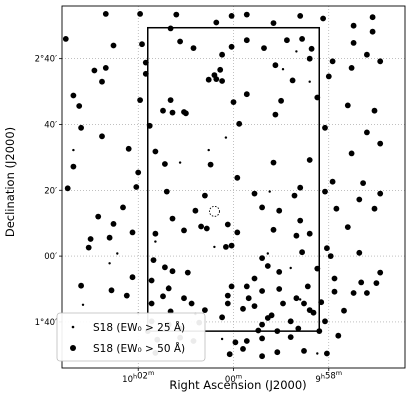 This screenshot has width=415, height=402. Describe the element at coordinates (73, 327) in the screenshot. I see `legend-marker-small` at that location.